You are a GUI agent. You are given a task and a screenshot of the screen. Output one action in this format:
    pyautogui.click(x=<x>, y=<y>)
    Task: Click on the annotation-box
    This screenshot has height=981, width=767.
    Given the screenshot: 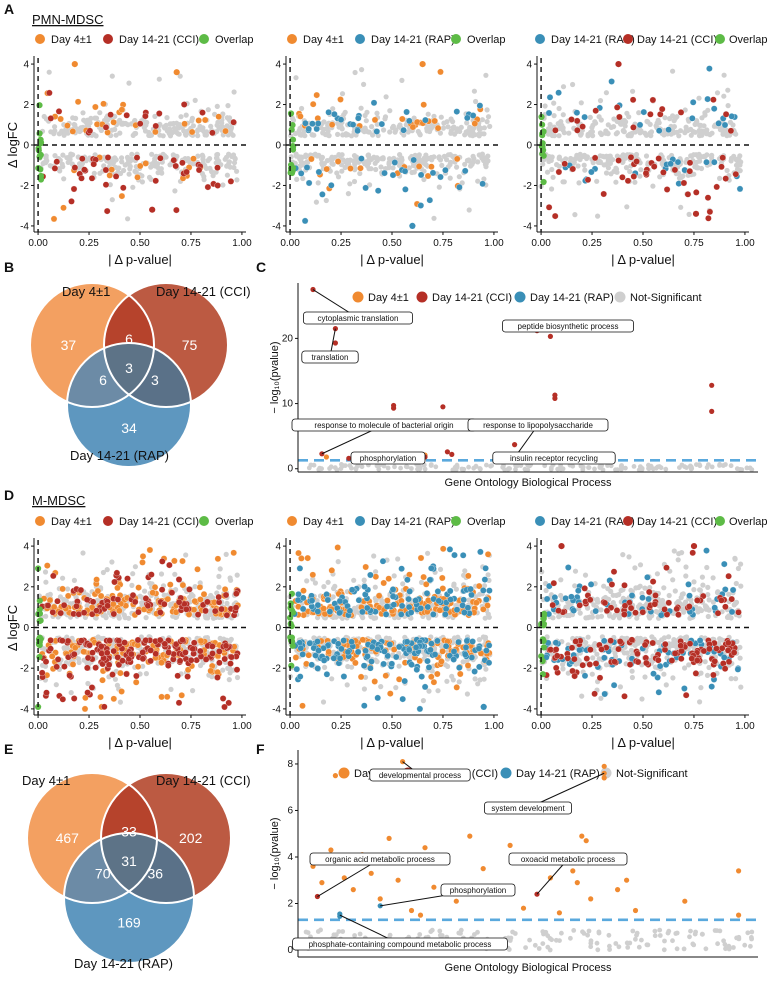 What is the action you would take?
    pyautogui.click(x=567, y=326)
    